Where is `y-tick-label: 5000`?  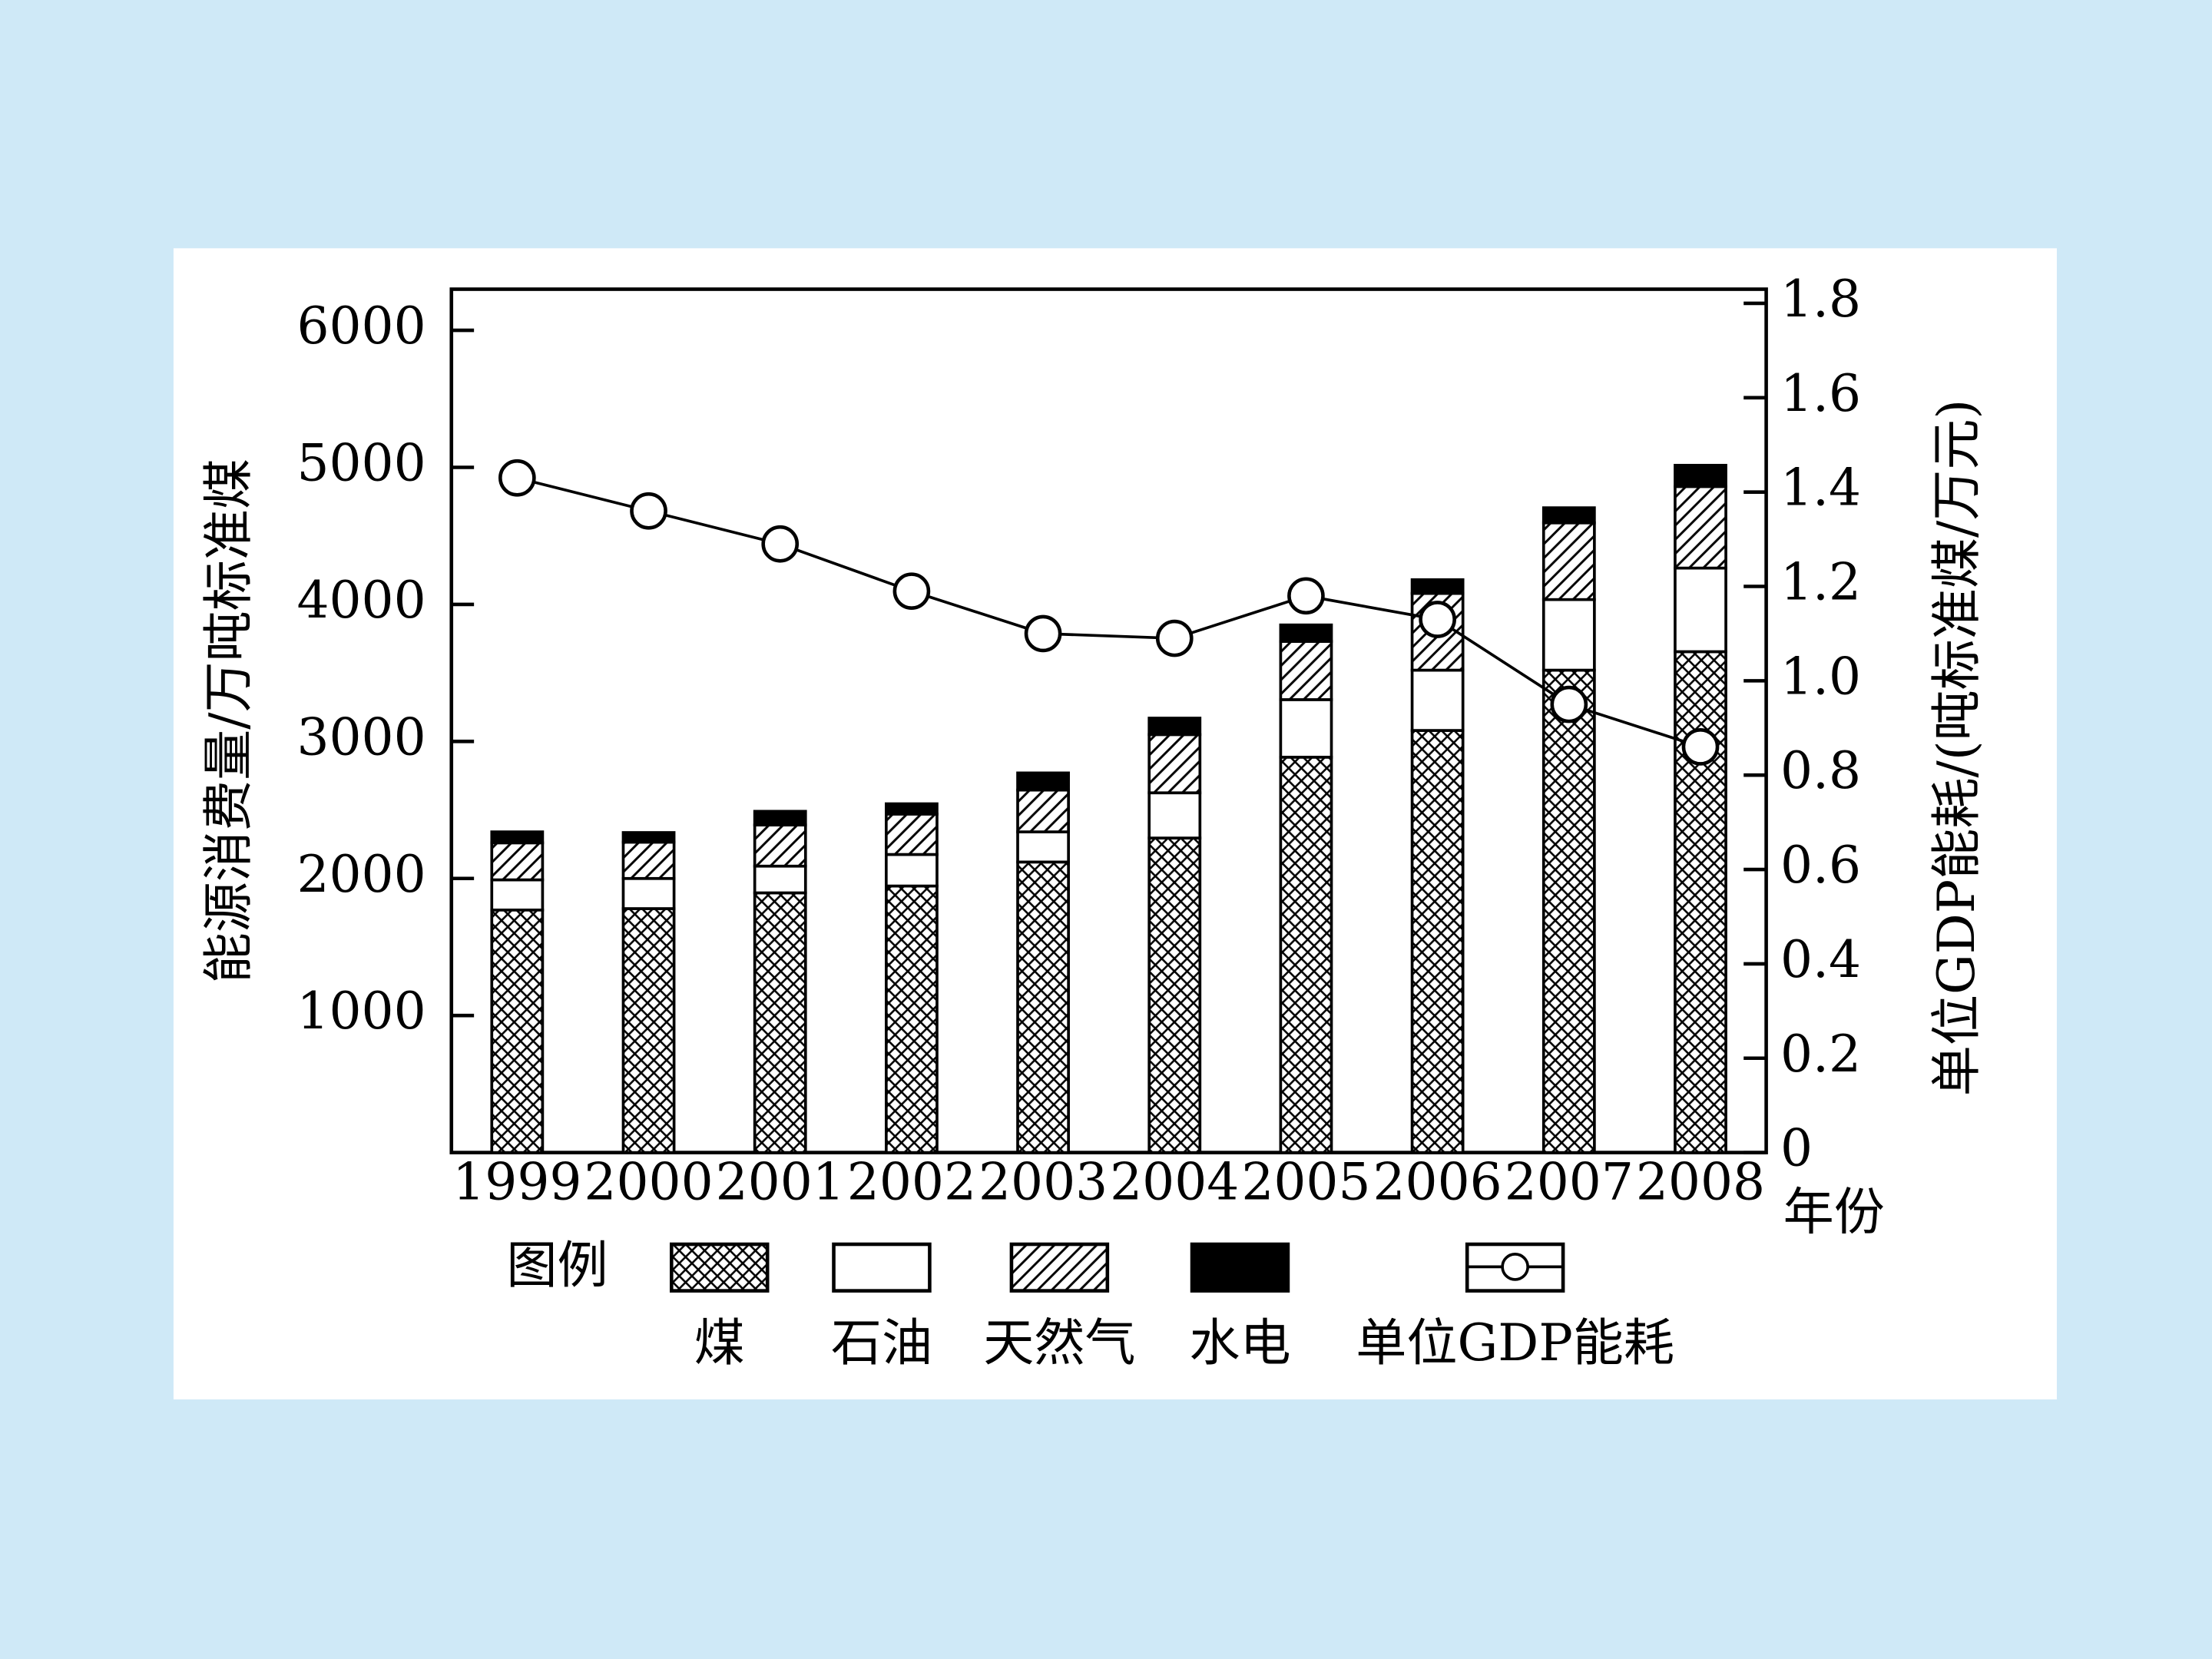 y-tick-label: 5000 is located at coordinates (361, 463).